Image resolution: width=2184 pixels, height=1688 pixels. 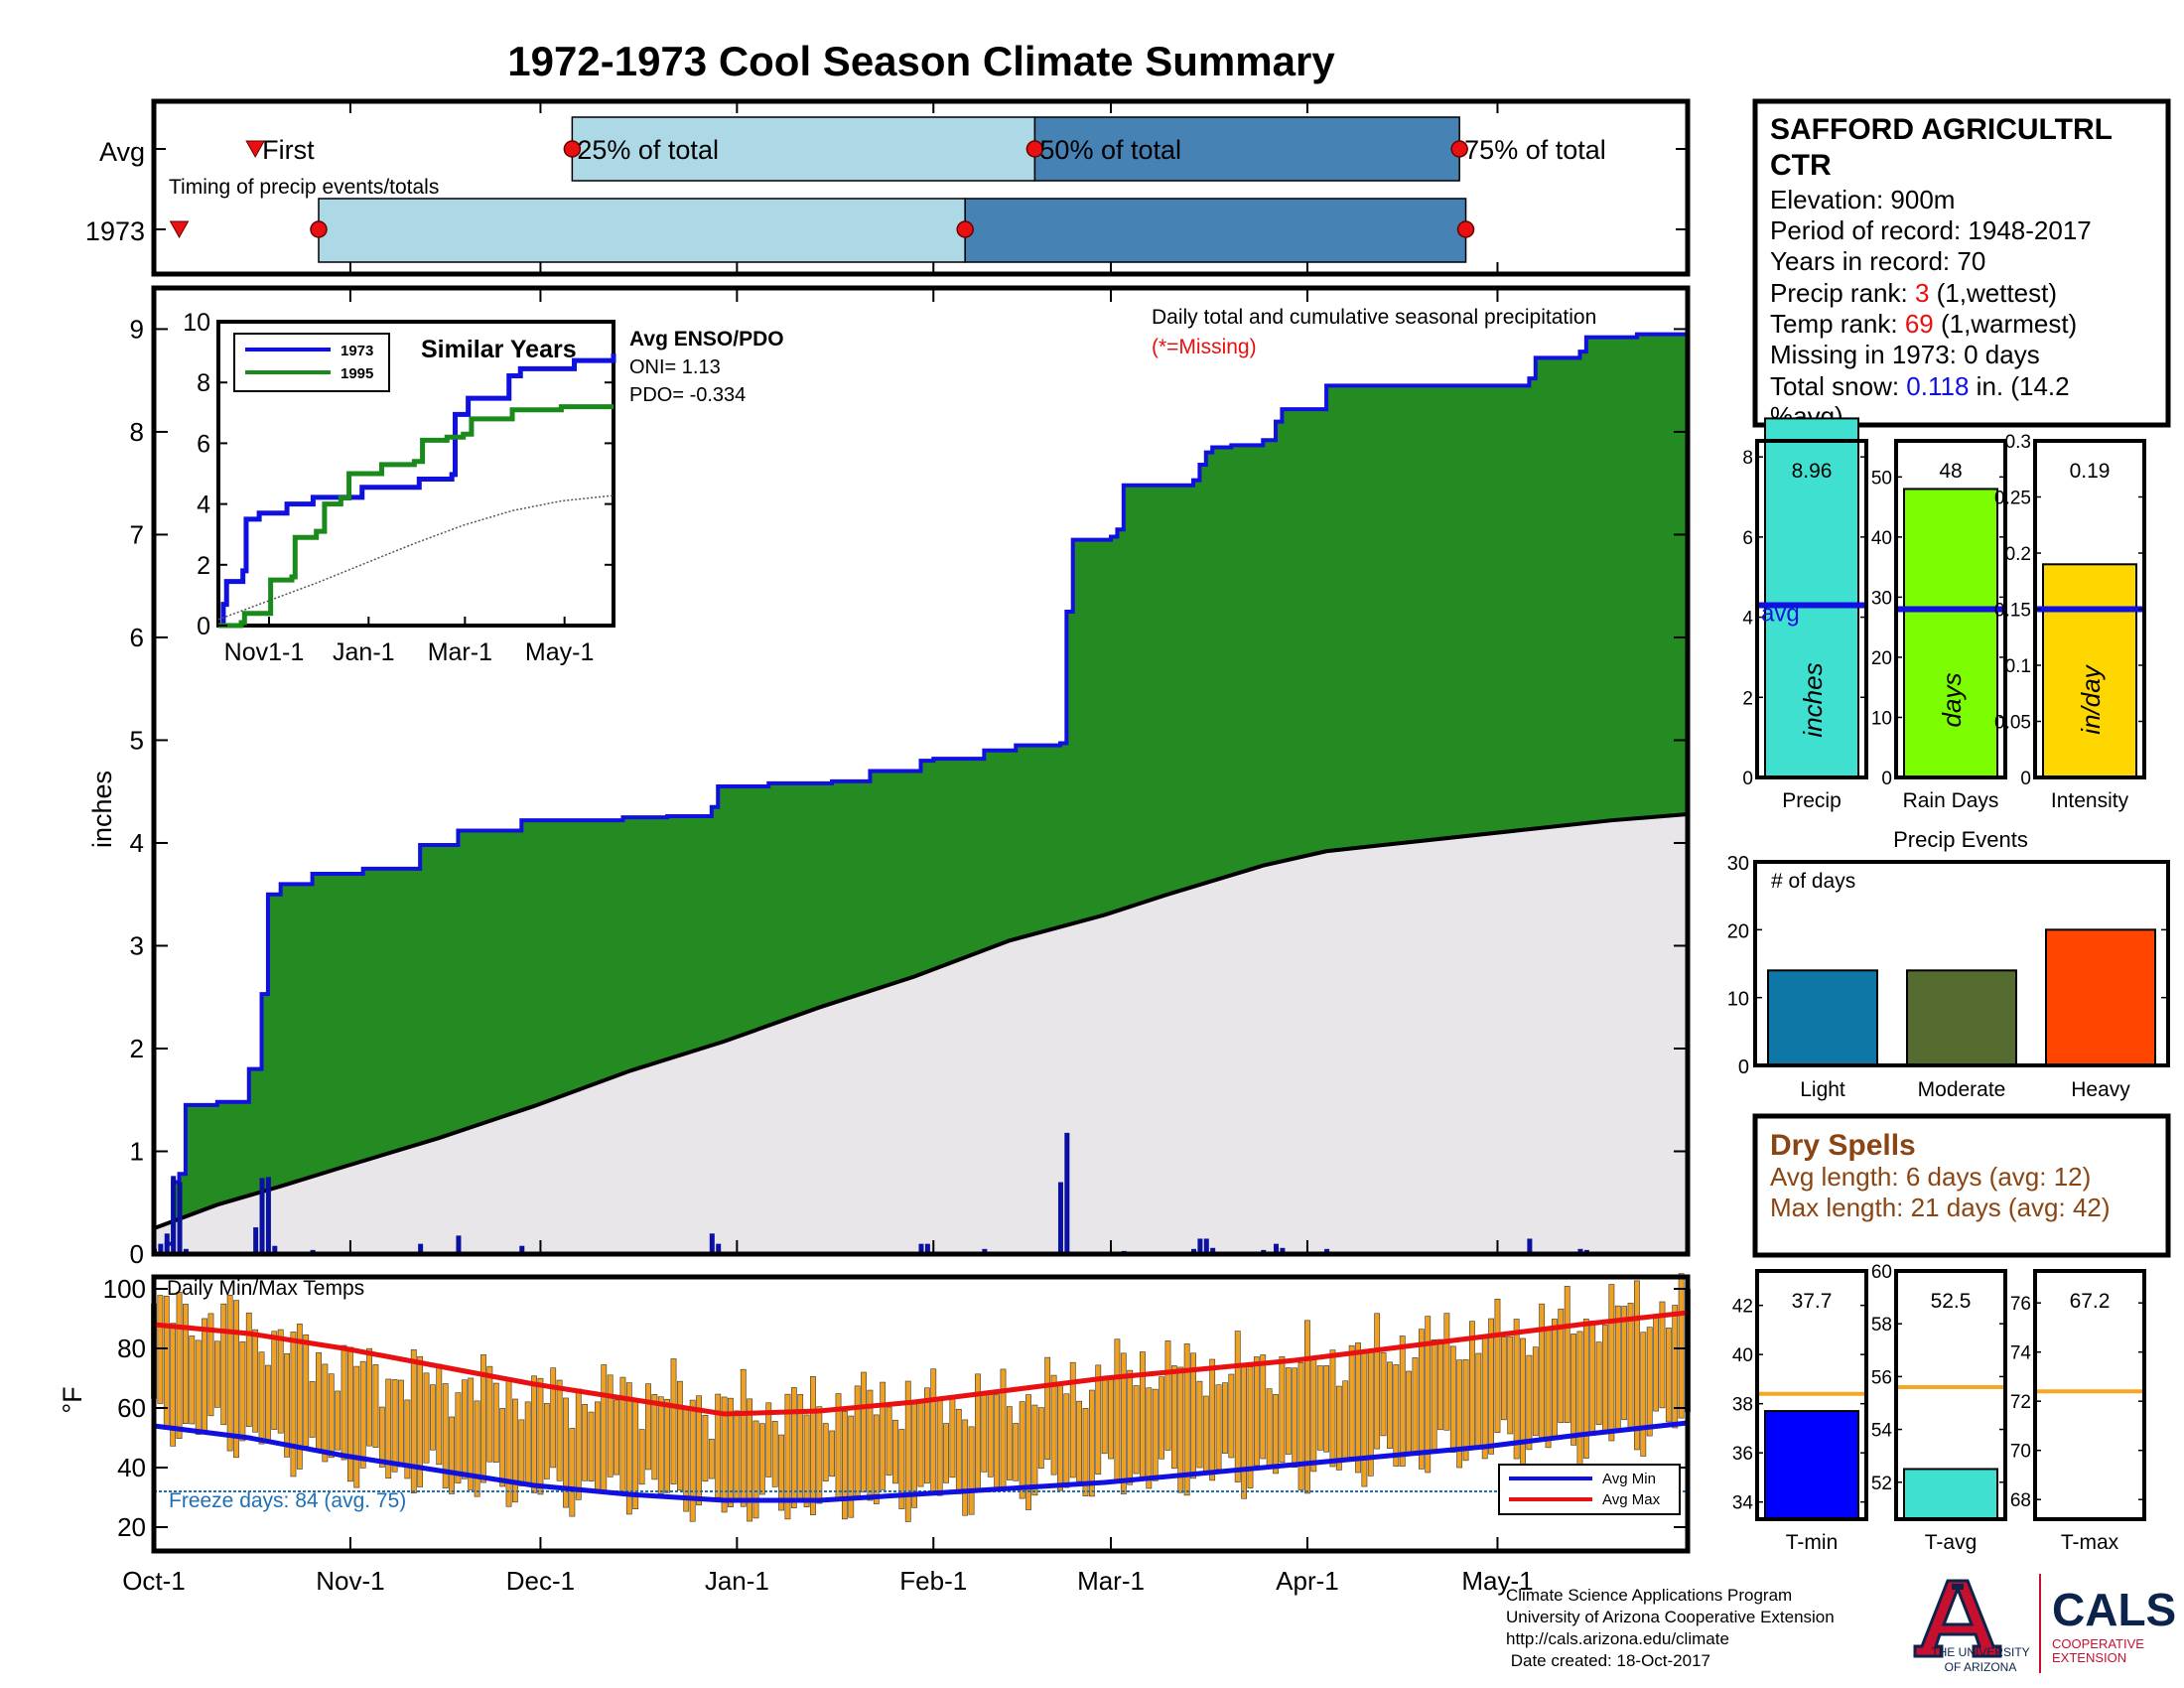 What do you see at coordinates (1812, 471) in the screenshot?
I see `mini-value-label: 8.96` at bounding box center [1812, 471].